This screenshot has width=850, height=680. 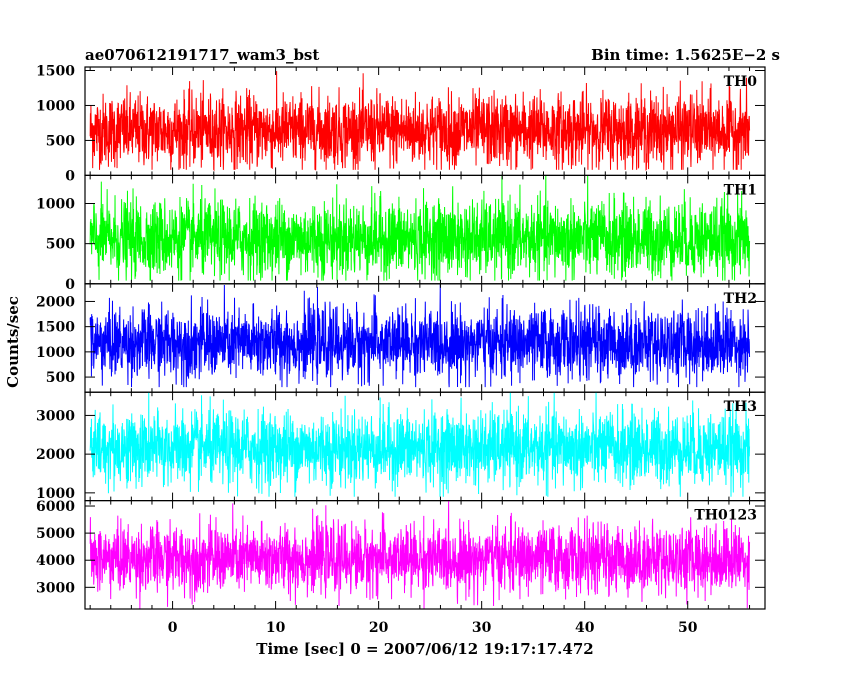 I want to click on series-line-th3, so click(x=420, y=444).